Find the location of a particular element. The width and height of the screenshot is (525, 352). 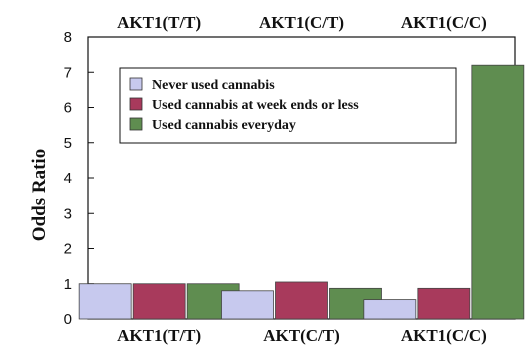

y-tick-label: 7 is located at coordinates (68, 72).